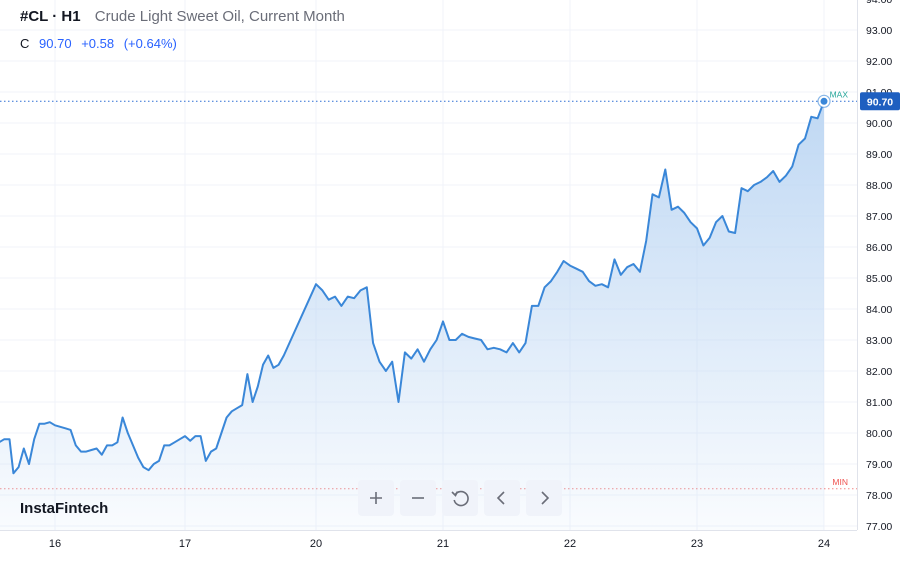  I want to click on price-tick-label: 81.00, so click(879, 403).